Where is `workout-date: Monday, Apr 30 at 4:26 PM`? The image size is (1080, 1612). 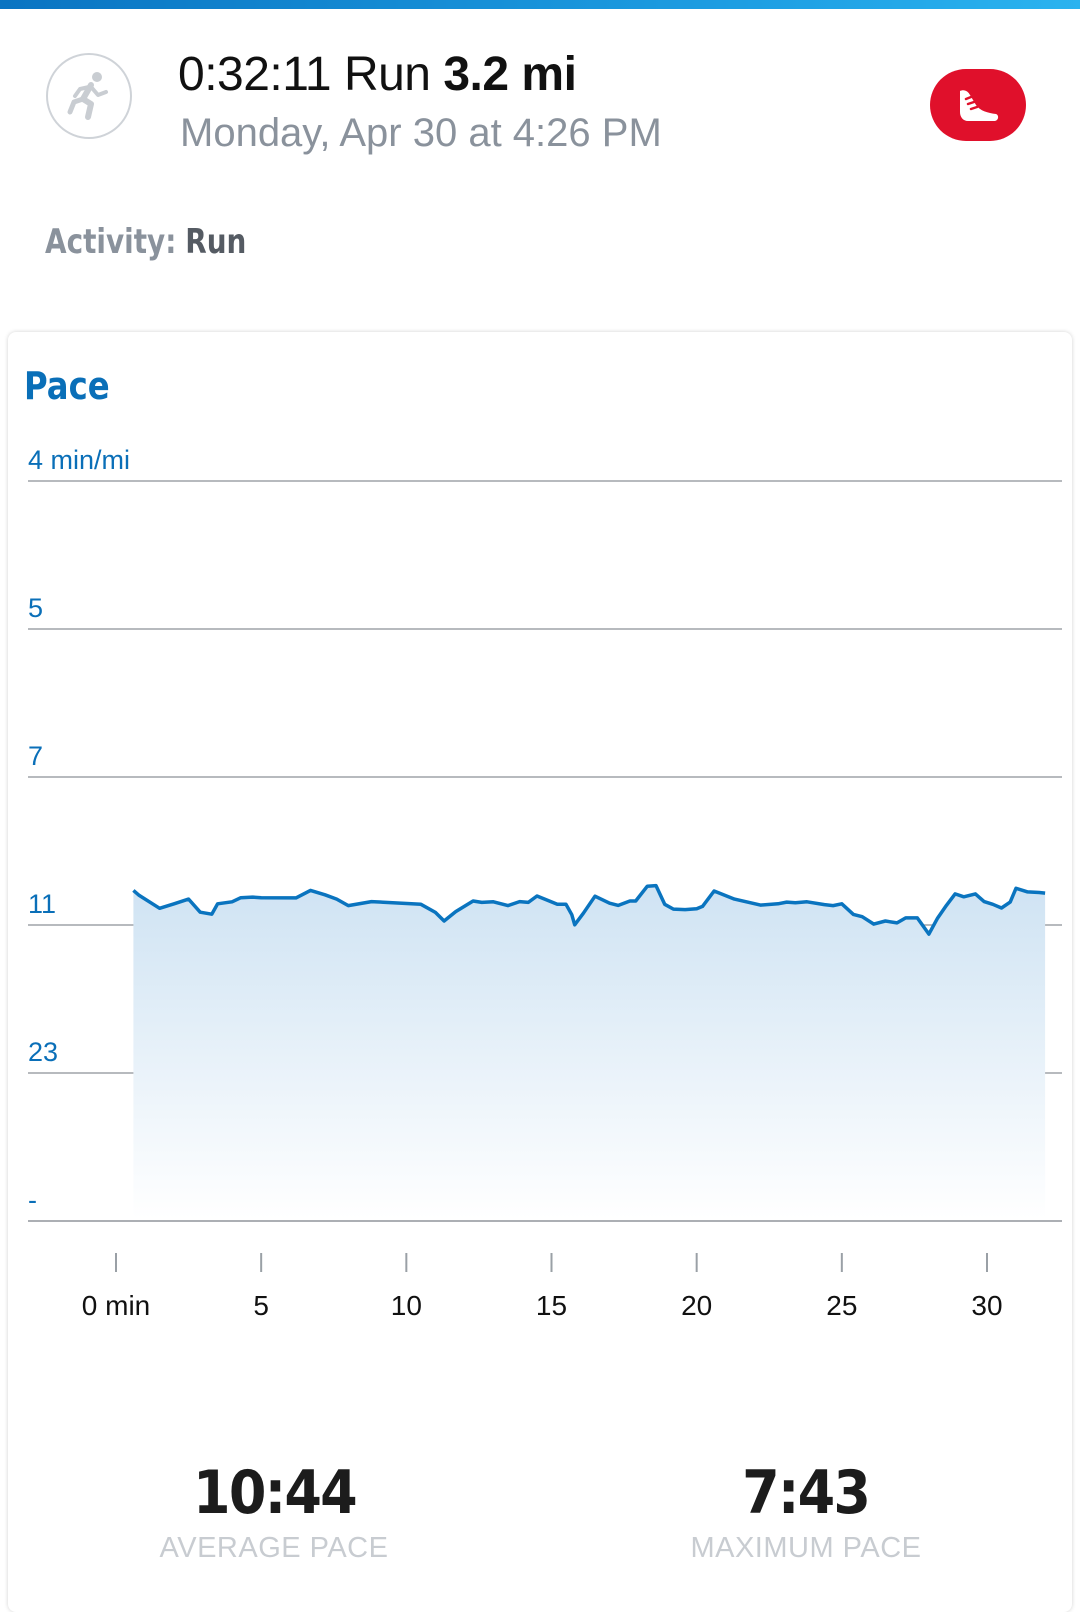 workout-date: Monday, Apr 30 at 4:26 PM is located at coordinates (421, 133).